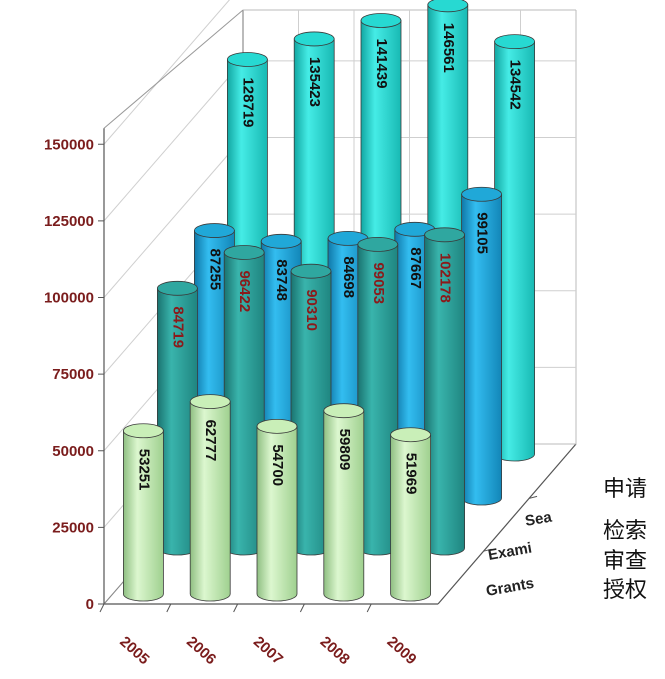 This screenshot has height=679, width=665. Describe the element at coordinates (415, 268) in the screenshot. I see `data-label: 87667` at that location.